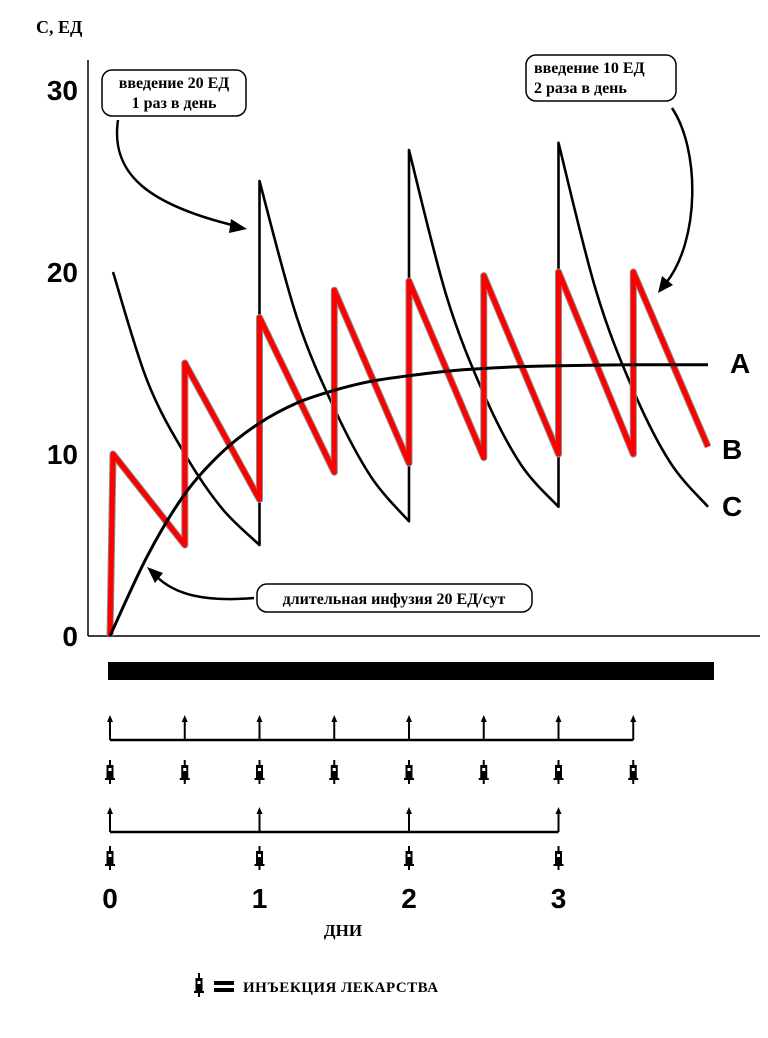  I want to click on arrow-head, so click(238, 226).